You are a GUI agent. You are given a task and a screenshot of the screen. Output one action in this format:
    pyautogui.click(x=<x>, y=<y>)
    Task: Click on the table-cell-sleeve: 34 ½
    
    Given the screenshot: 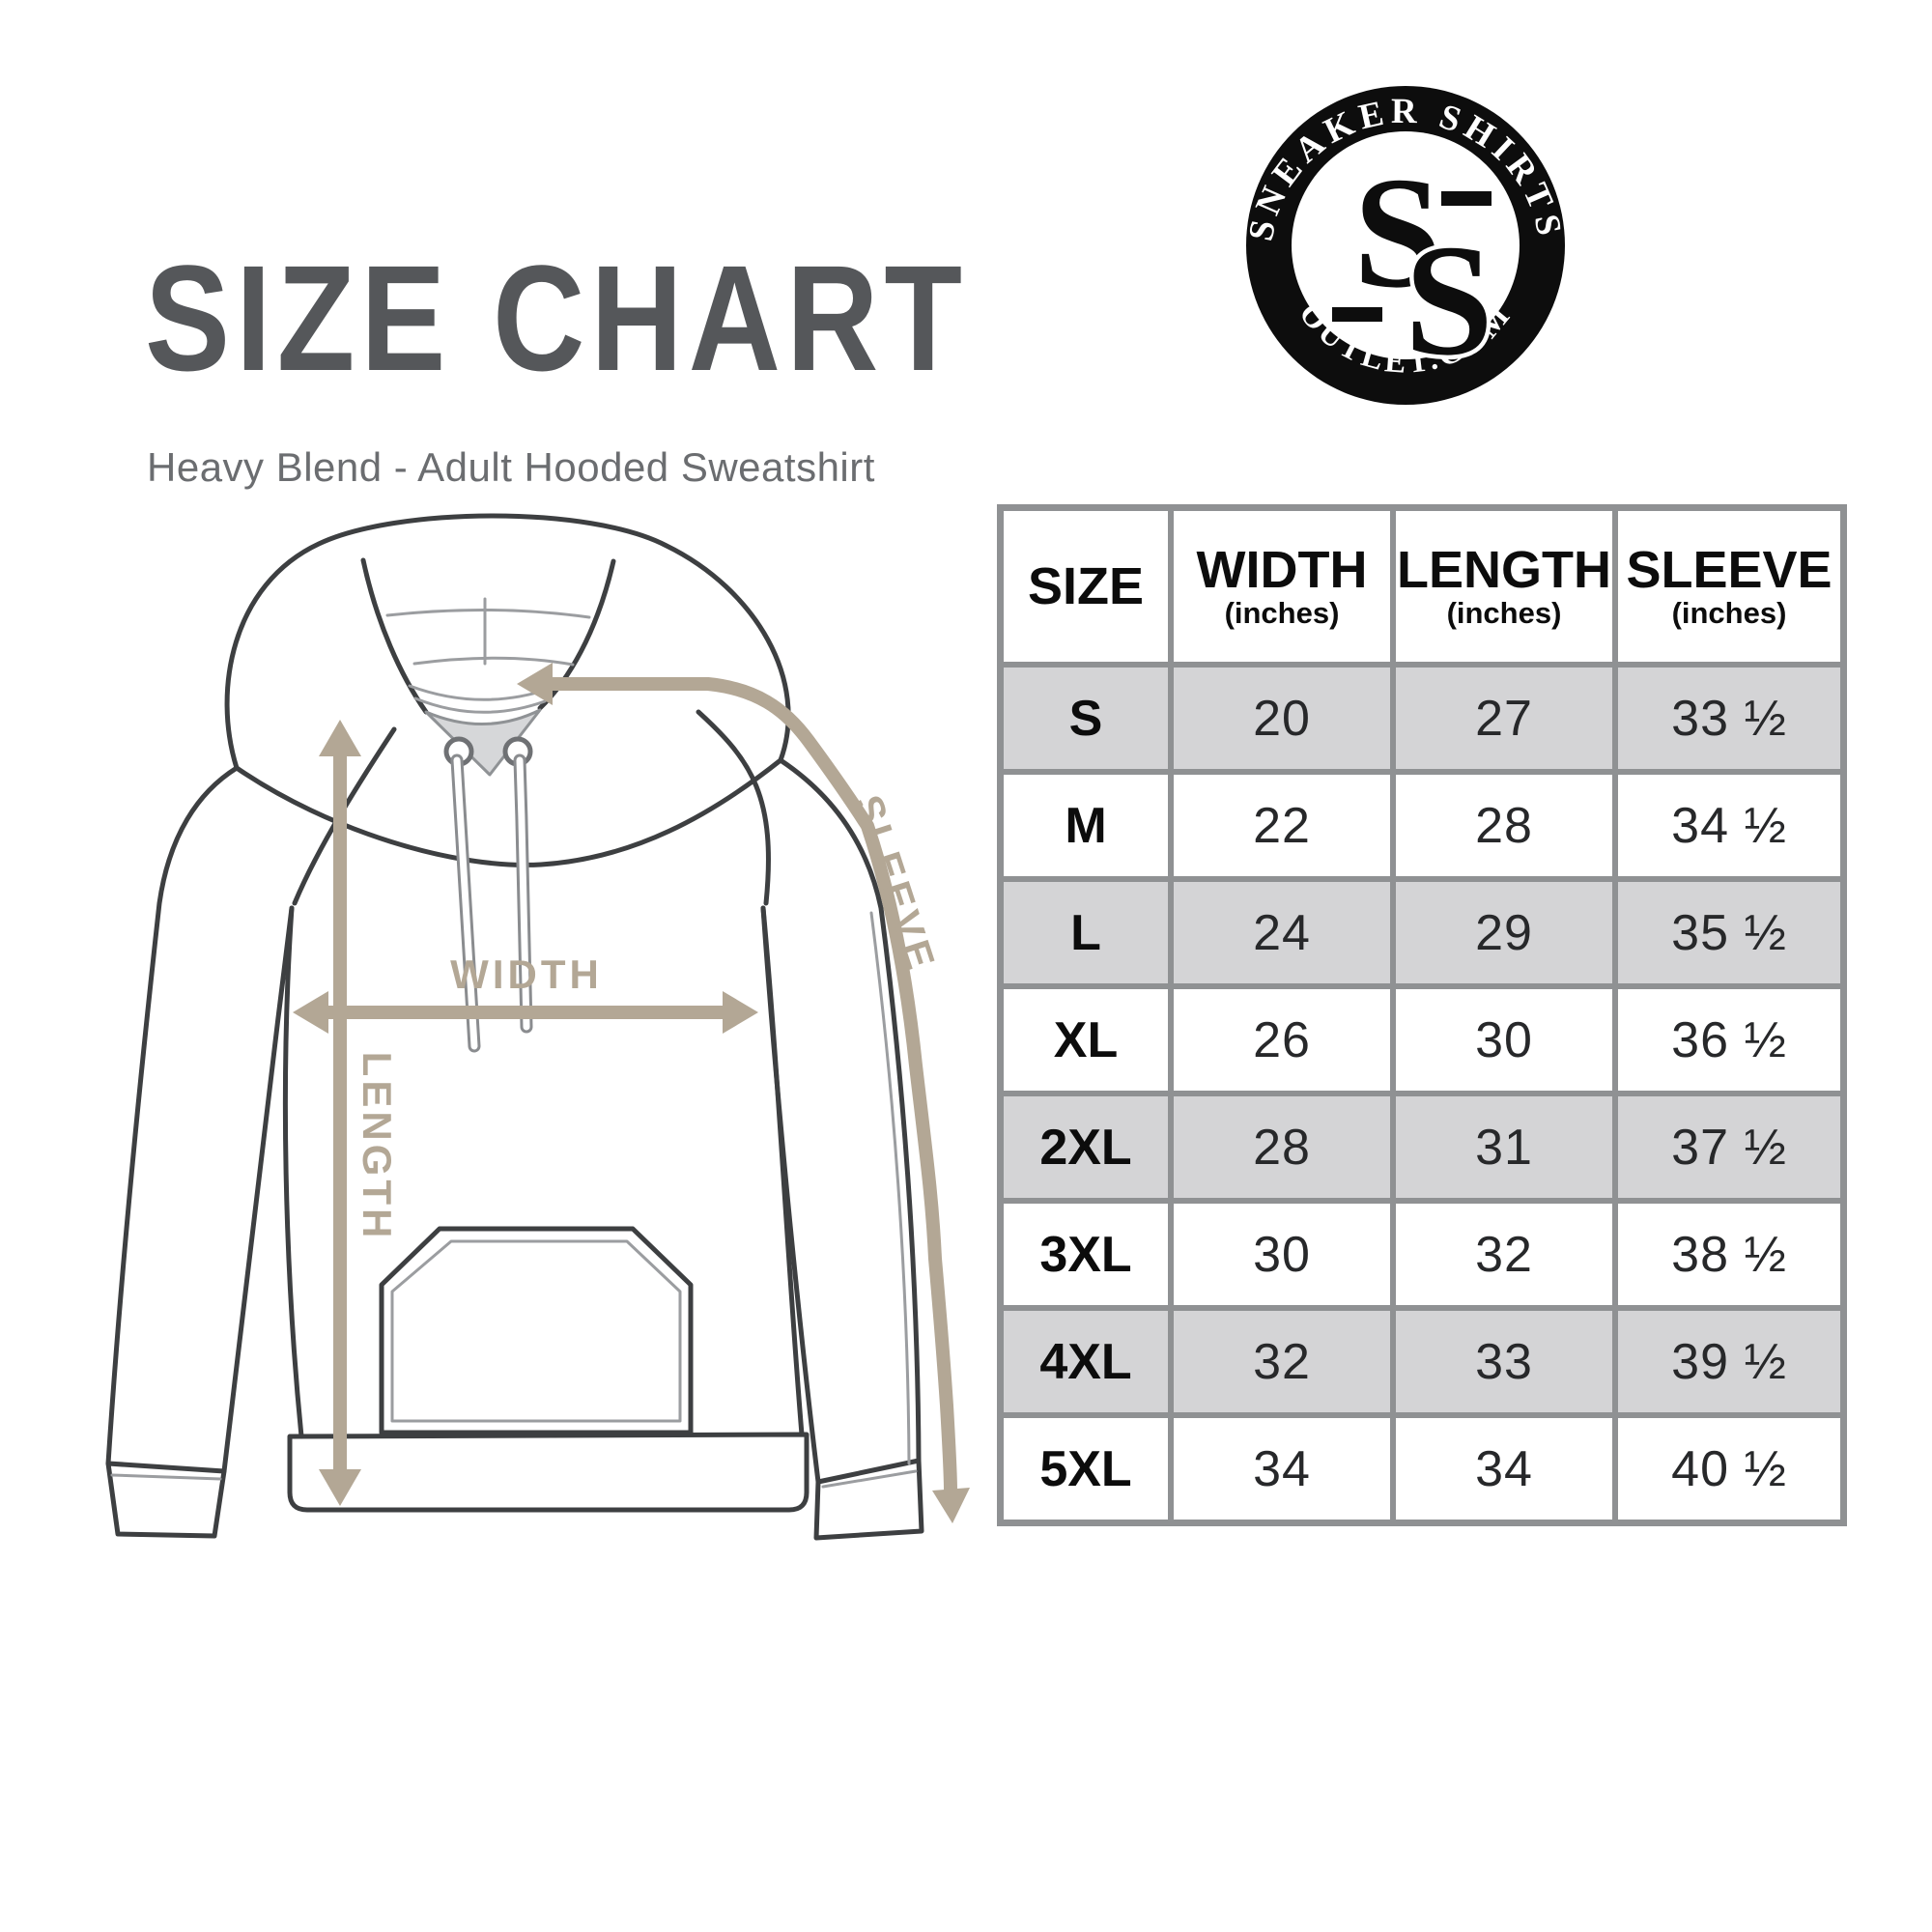 What is the action you would take?
    pyautogui.click(x=1729, y=825)
    